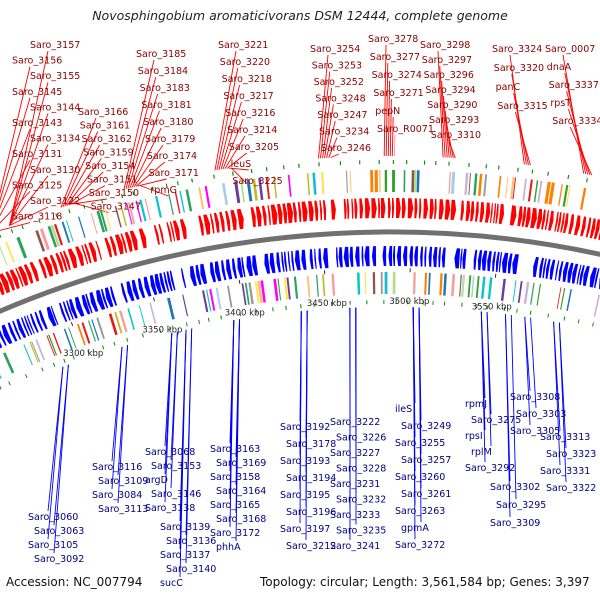 The image size is (600, 600). Describe the element at coordinates (355, 422) in the screenshot. I see `reverse-gene-label: Saro_3222` at that location.